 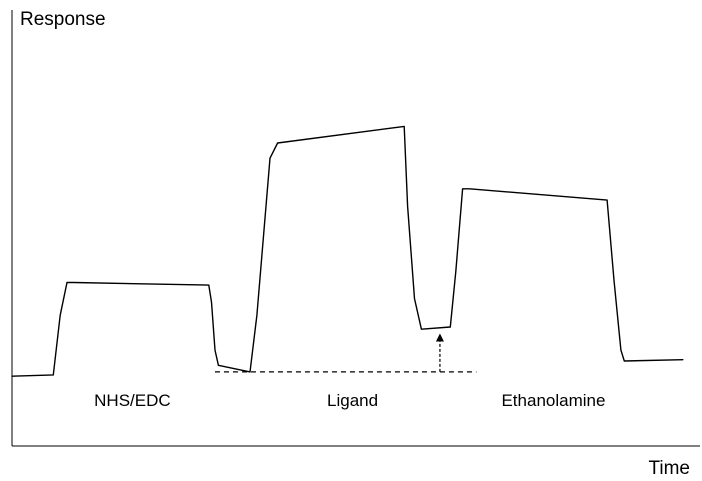 I want to click on y-axis-label: Response, so click(x=63, y=19).